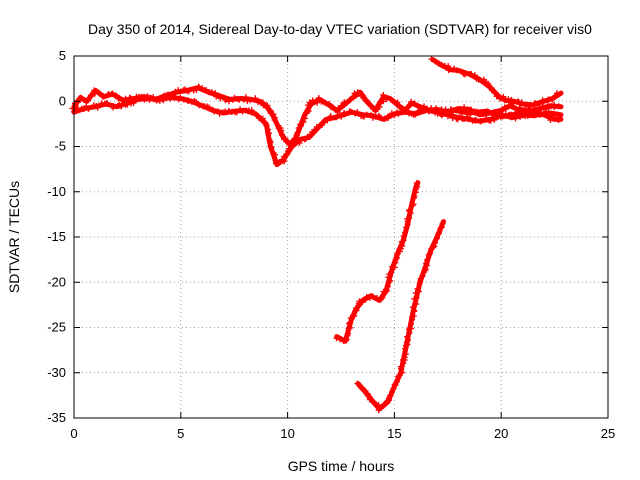  Describe the element at coordinates (501, 433) in the screenshot. I see `x-tick-label: 20` at that location.